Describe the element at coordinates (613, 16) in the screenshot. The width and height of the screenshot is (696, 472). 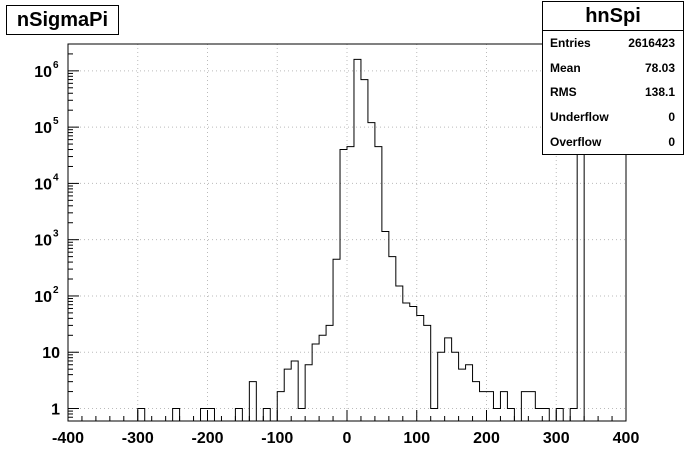
I see `stats-title: hnSpi` at that location.